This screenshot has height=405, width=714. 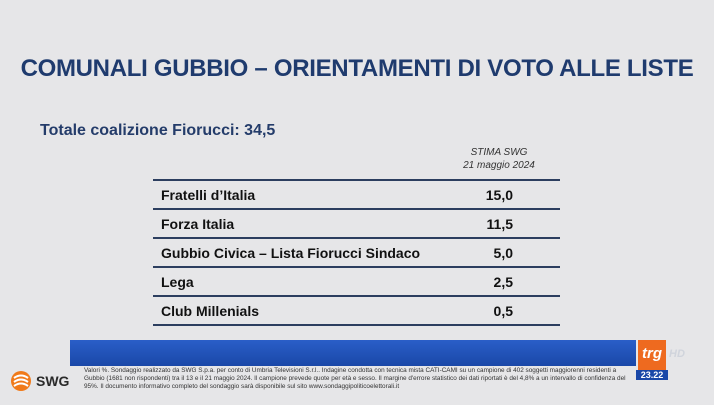 I want to click on party-label: Fratelli d’Italia, so click(x=208, y=195).